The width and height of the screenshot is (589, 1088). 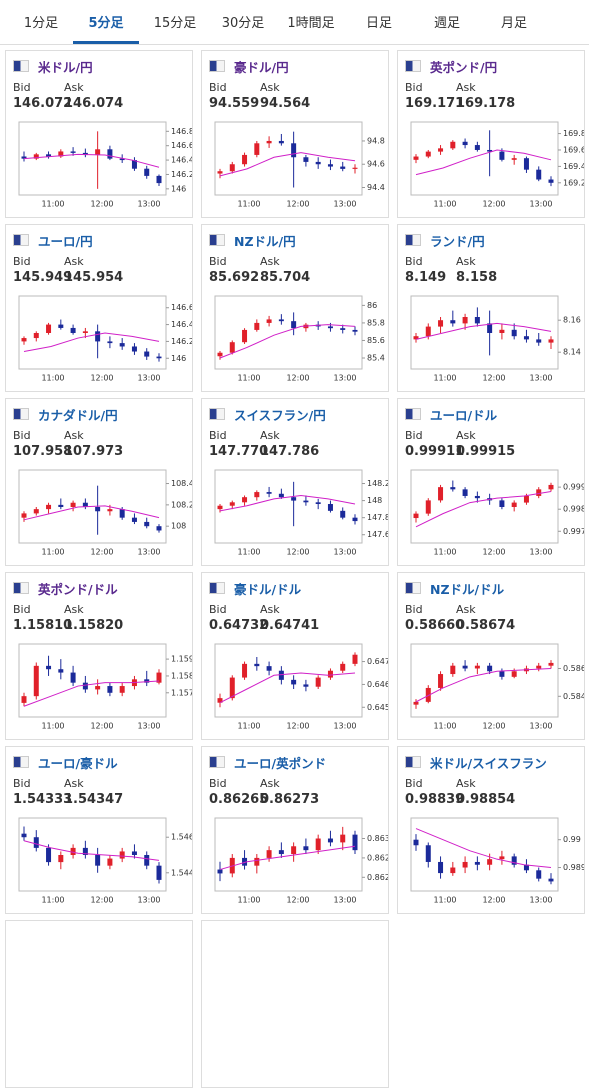 What do you see at coordinates (464, 67) in the screenshot?
I see `pair-link: 英ポンド/円` at bounding box center [464, 67].